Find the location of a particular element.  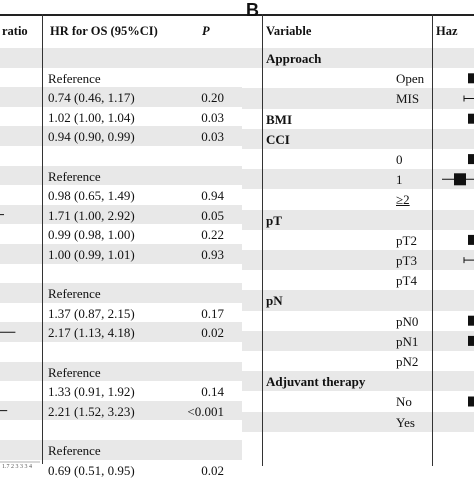

table-row: BMI is located at coordinates (358, 119).